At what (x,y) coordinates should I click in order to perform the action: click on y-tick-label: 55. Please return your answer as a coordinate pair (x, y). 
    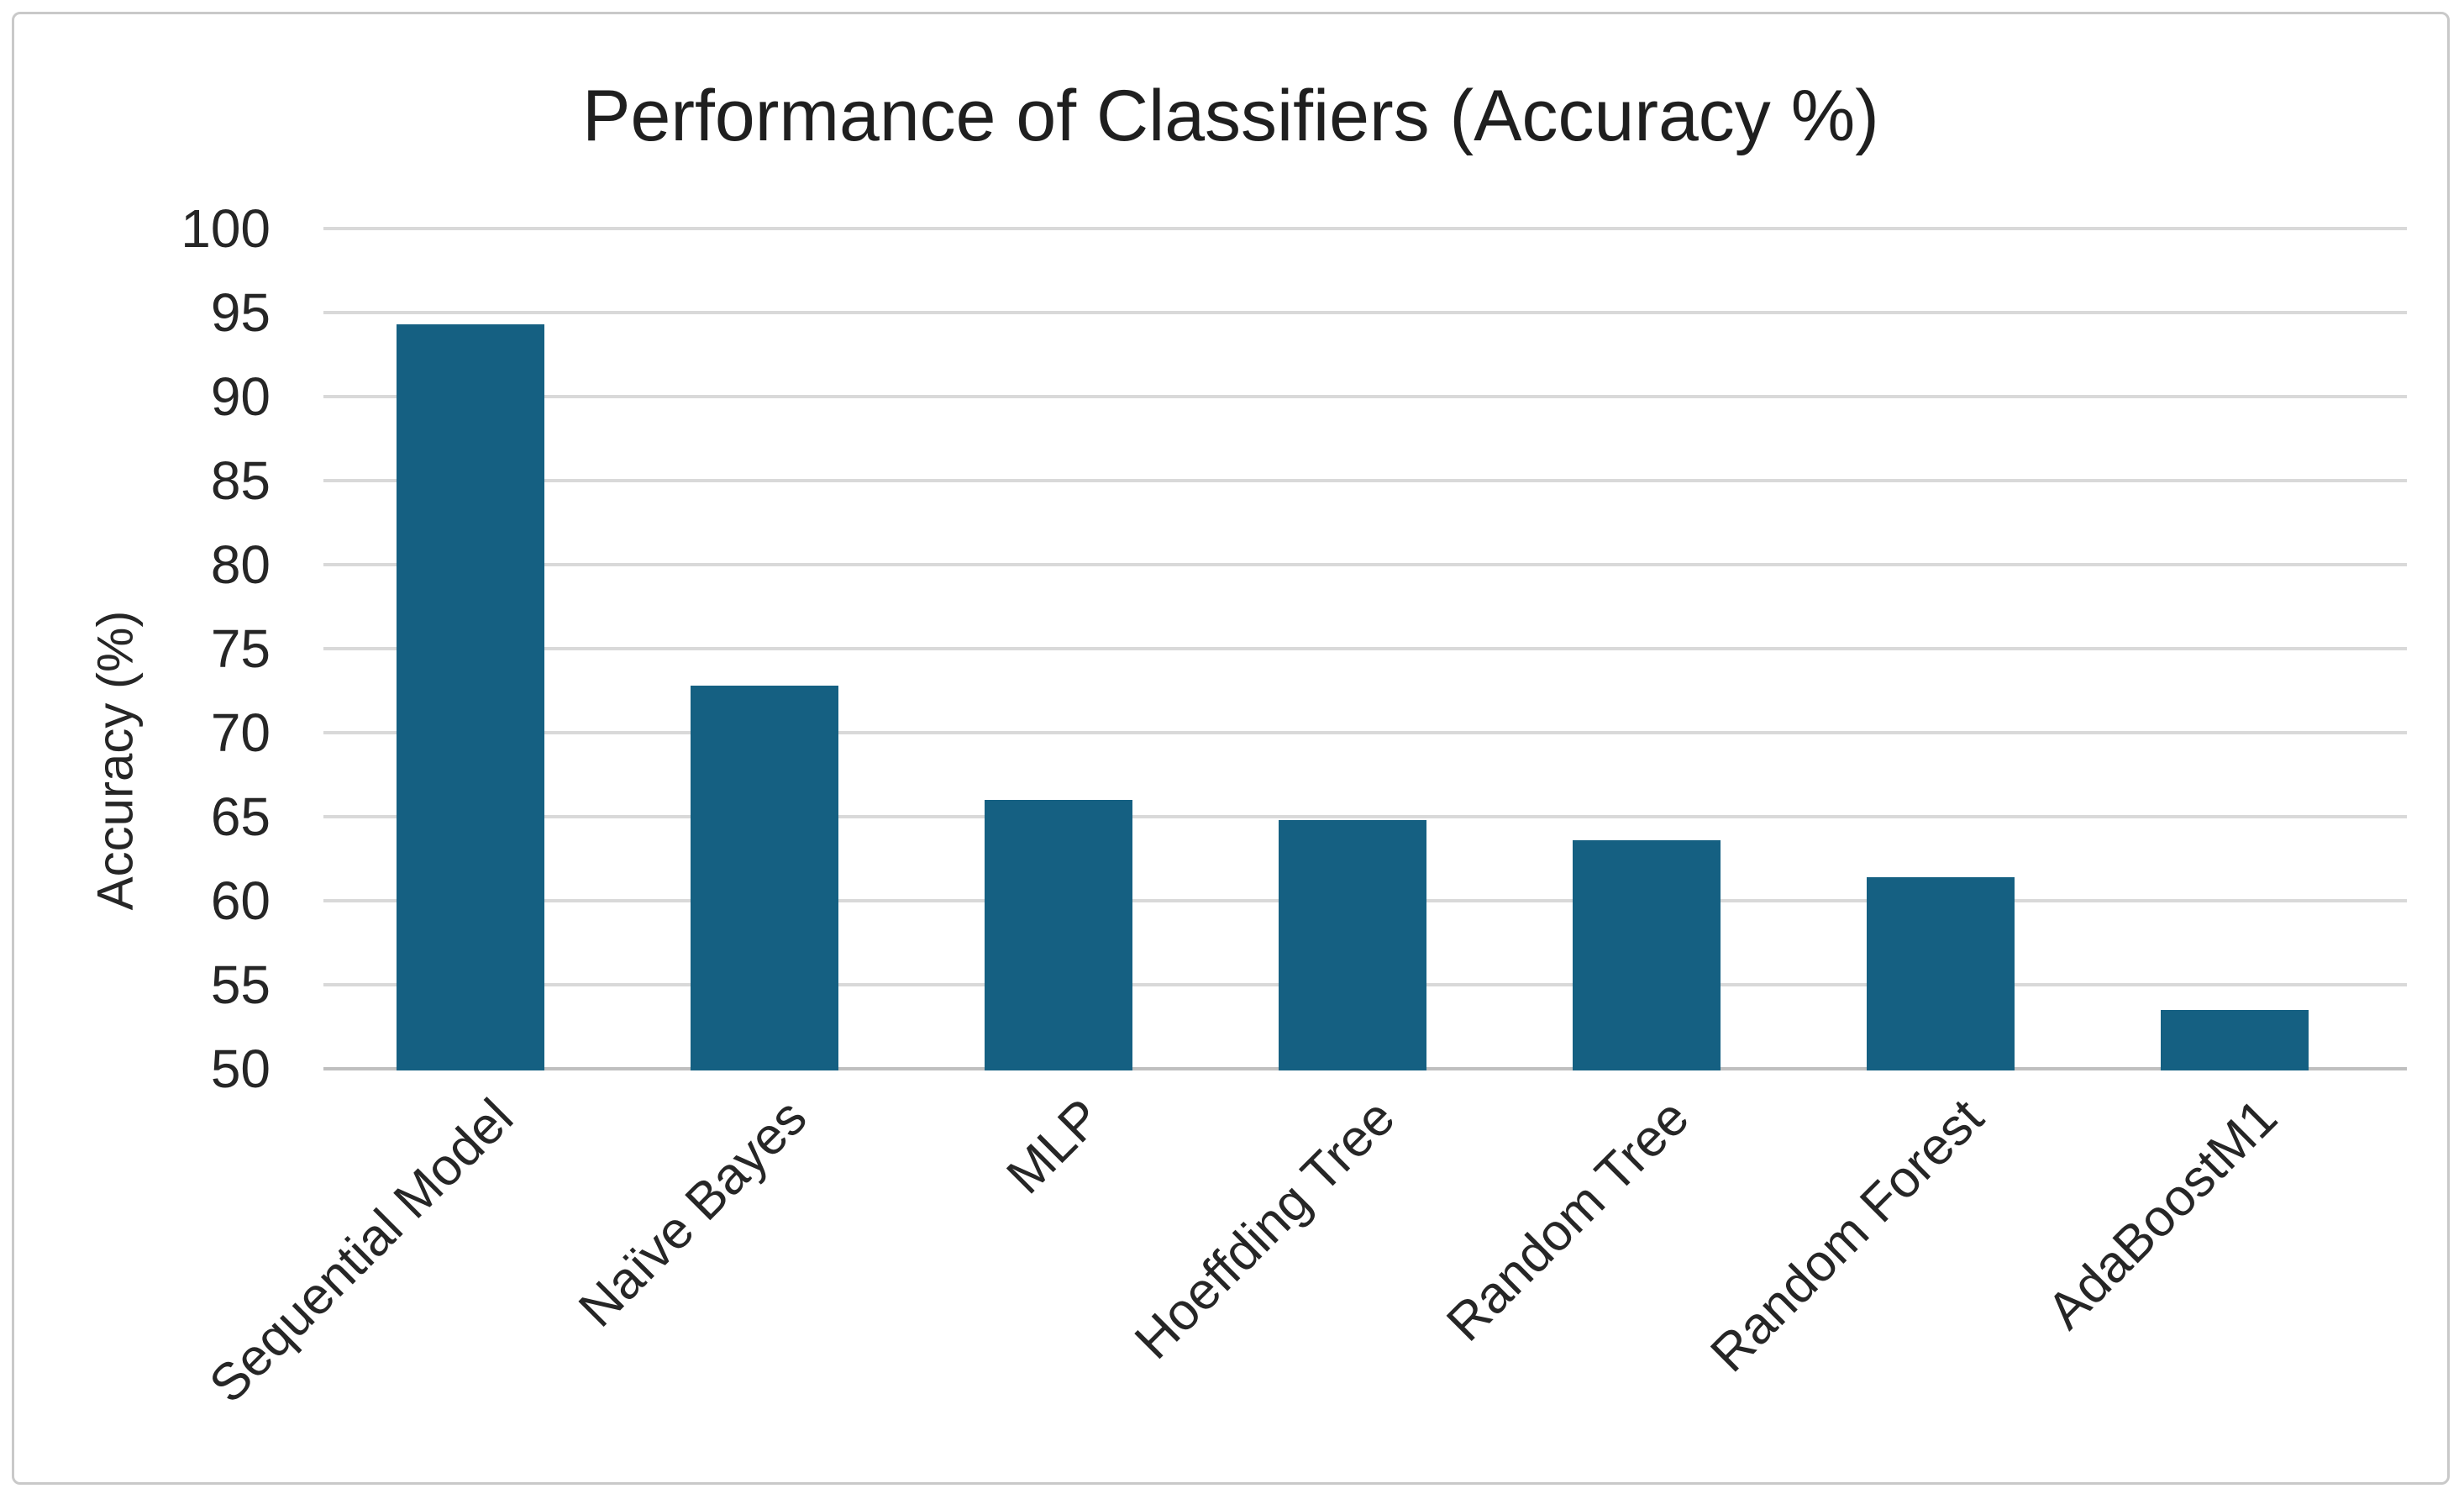
    Looking at the image, I should click on (241, 985).